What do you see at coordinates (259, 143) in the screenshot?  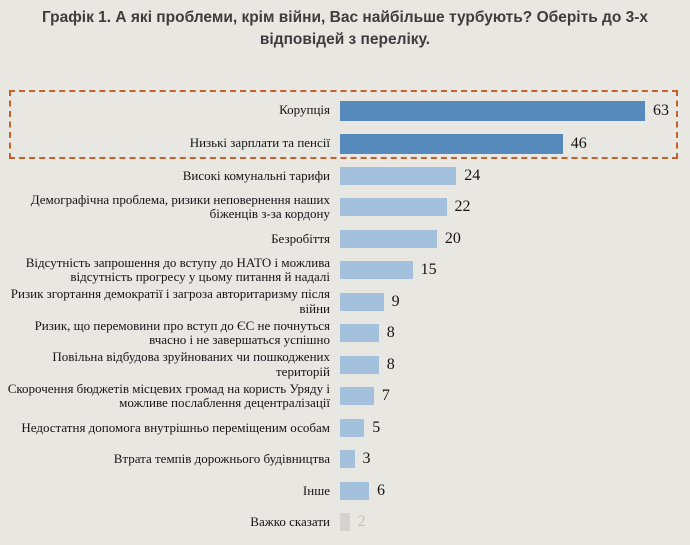 I see `category-label: Низькі зарплати та пенсії` at bounding box center [259, 143].